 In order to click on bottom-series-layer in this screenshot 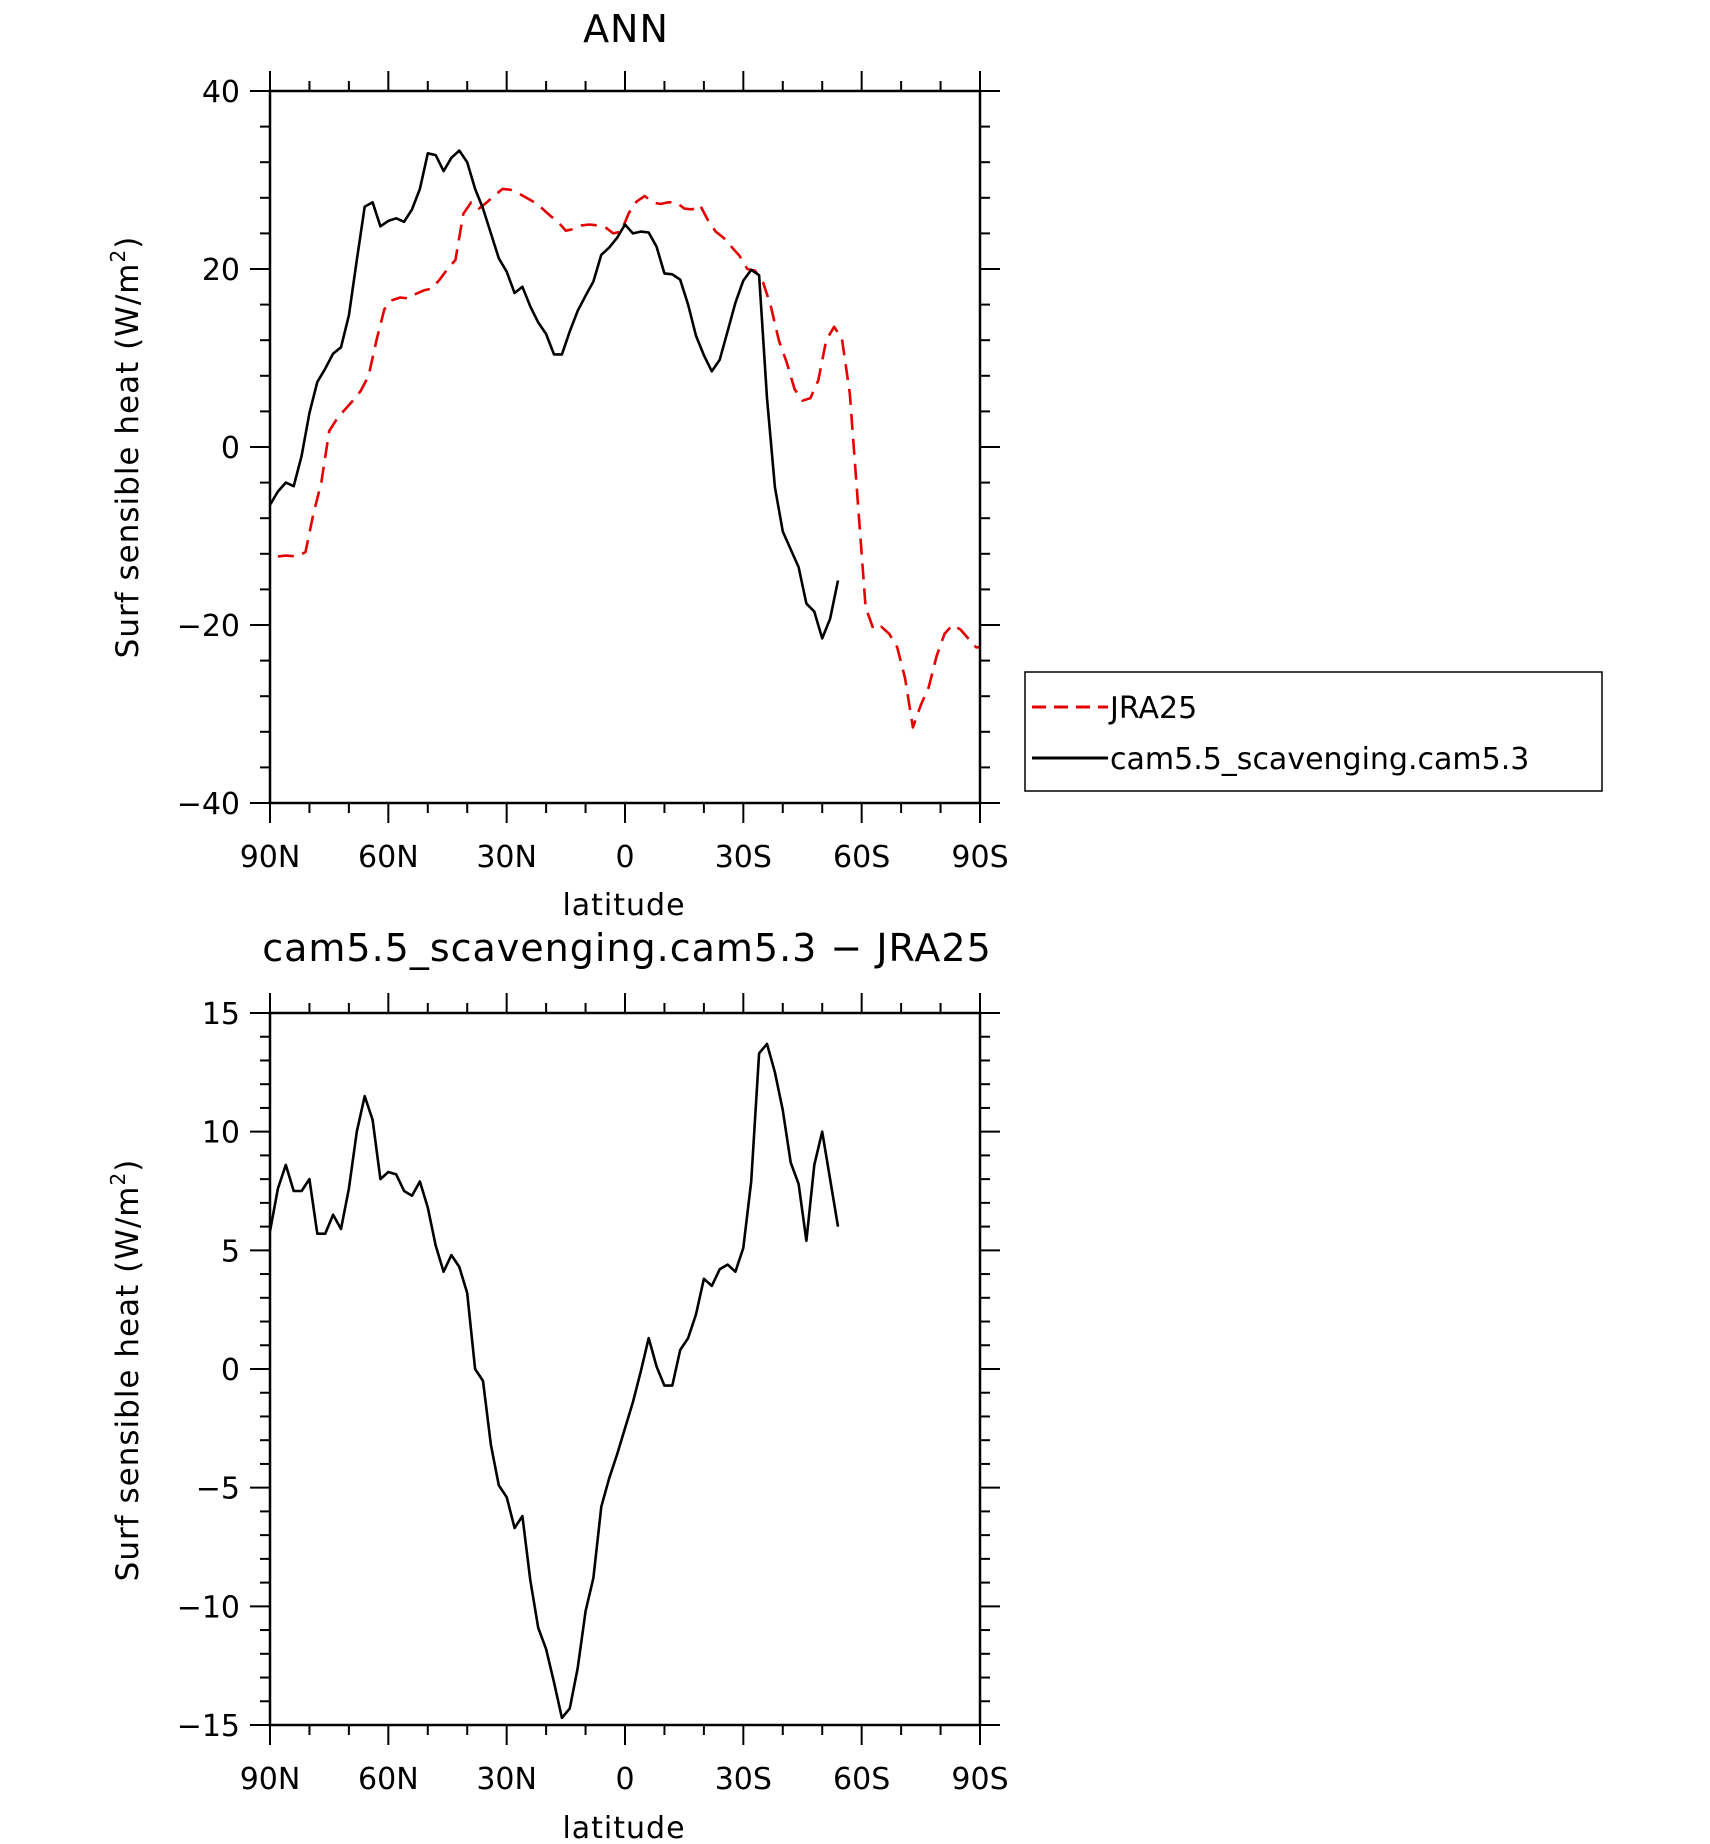, I will do `click(554, 1381)`.